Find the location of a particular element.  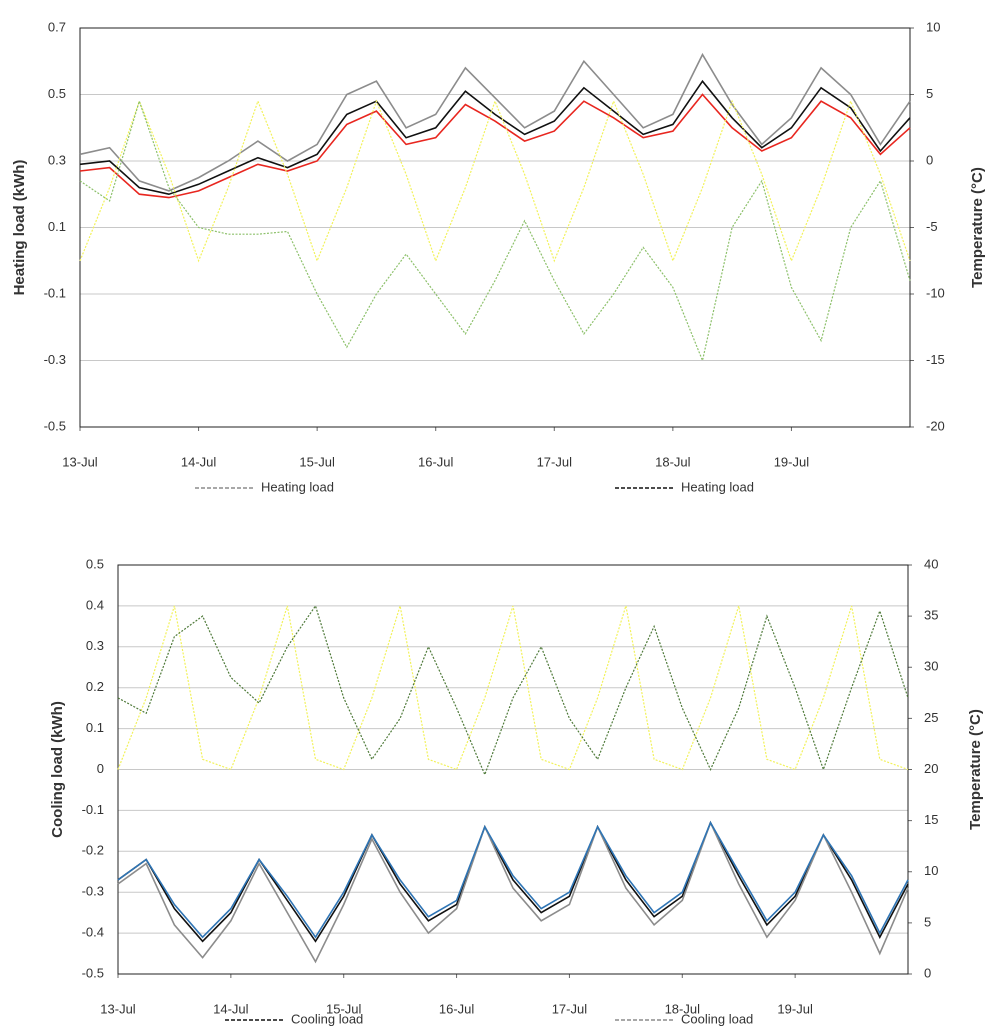

y-tick-label: 0.7 is located at coordinates (57, 26).